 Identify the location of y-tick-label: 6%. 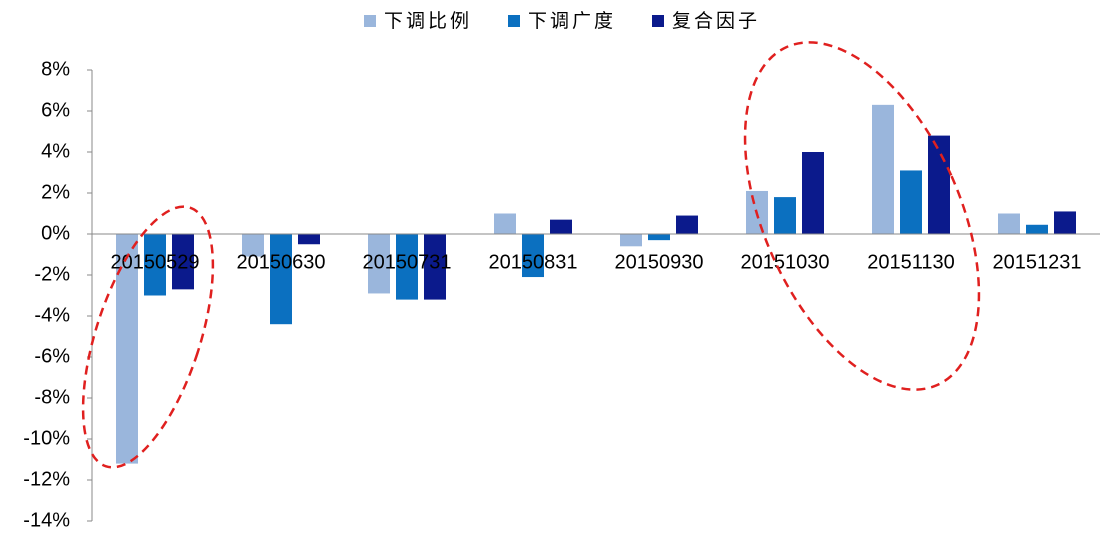
(55, 110).